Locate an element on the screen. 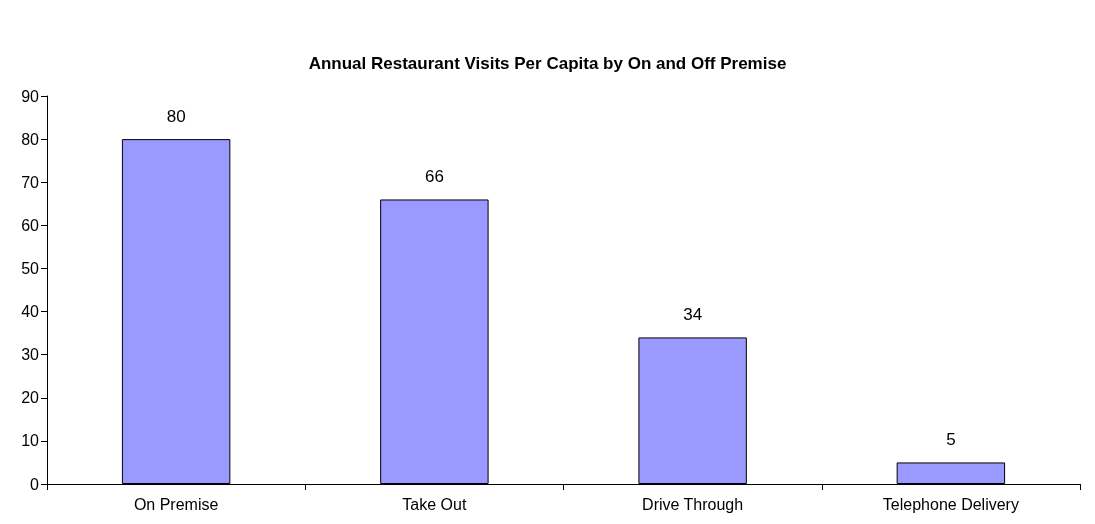 This screenshot has width=1095, height=524. data-label: 34 is located at coordinates (693, 315).